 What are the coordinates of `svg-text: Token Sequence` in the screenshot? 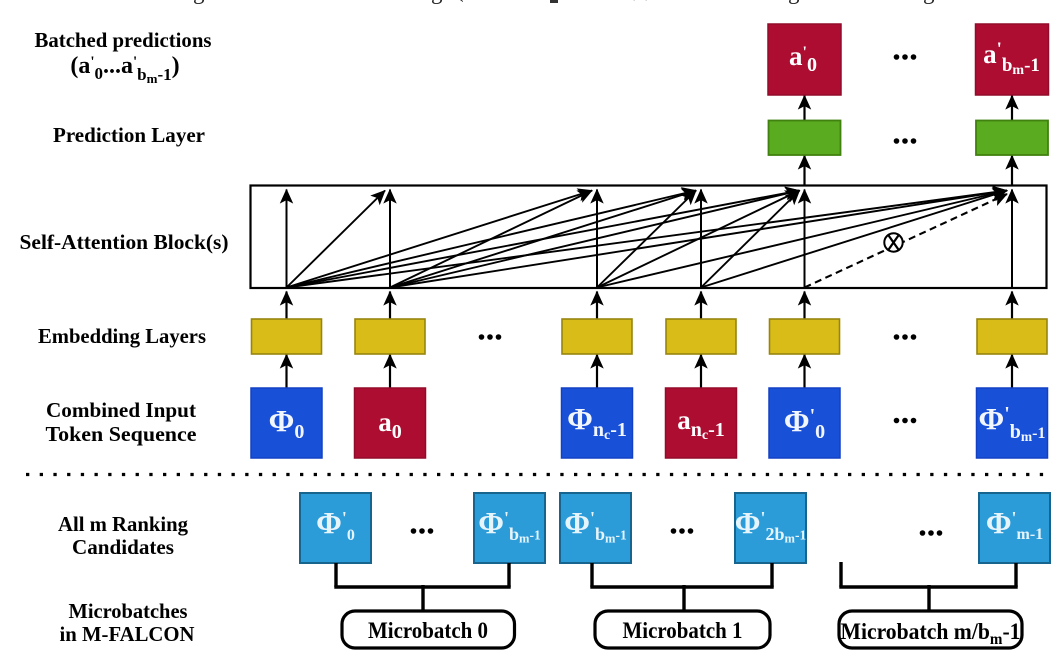 It's located at (121, 434).